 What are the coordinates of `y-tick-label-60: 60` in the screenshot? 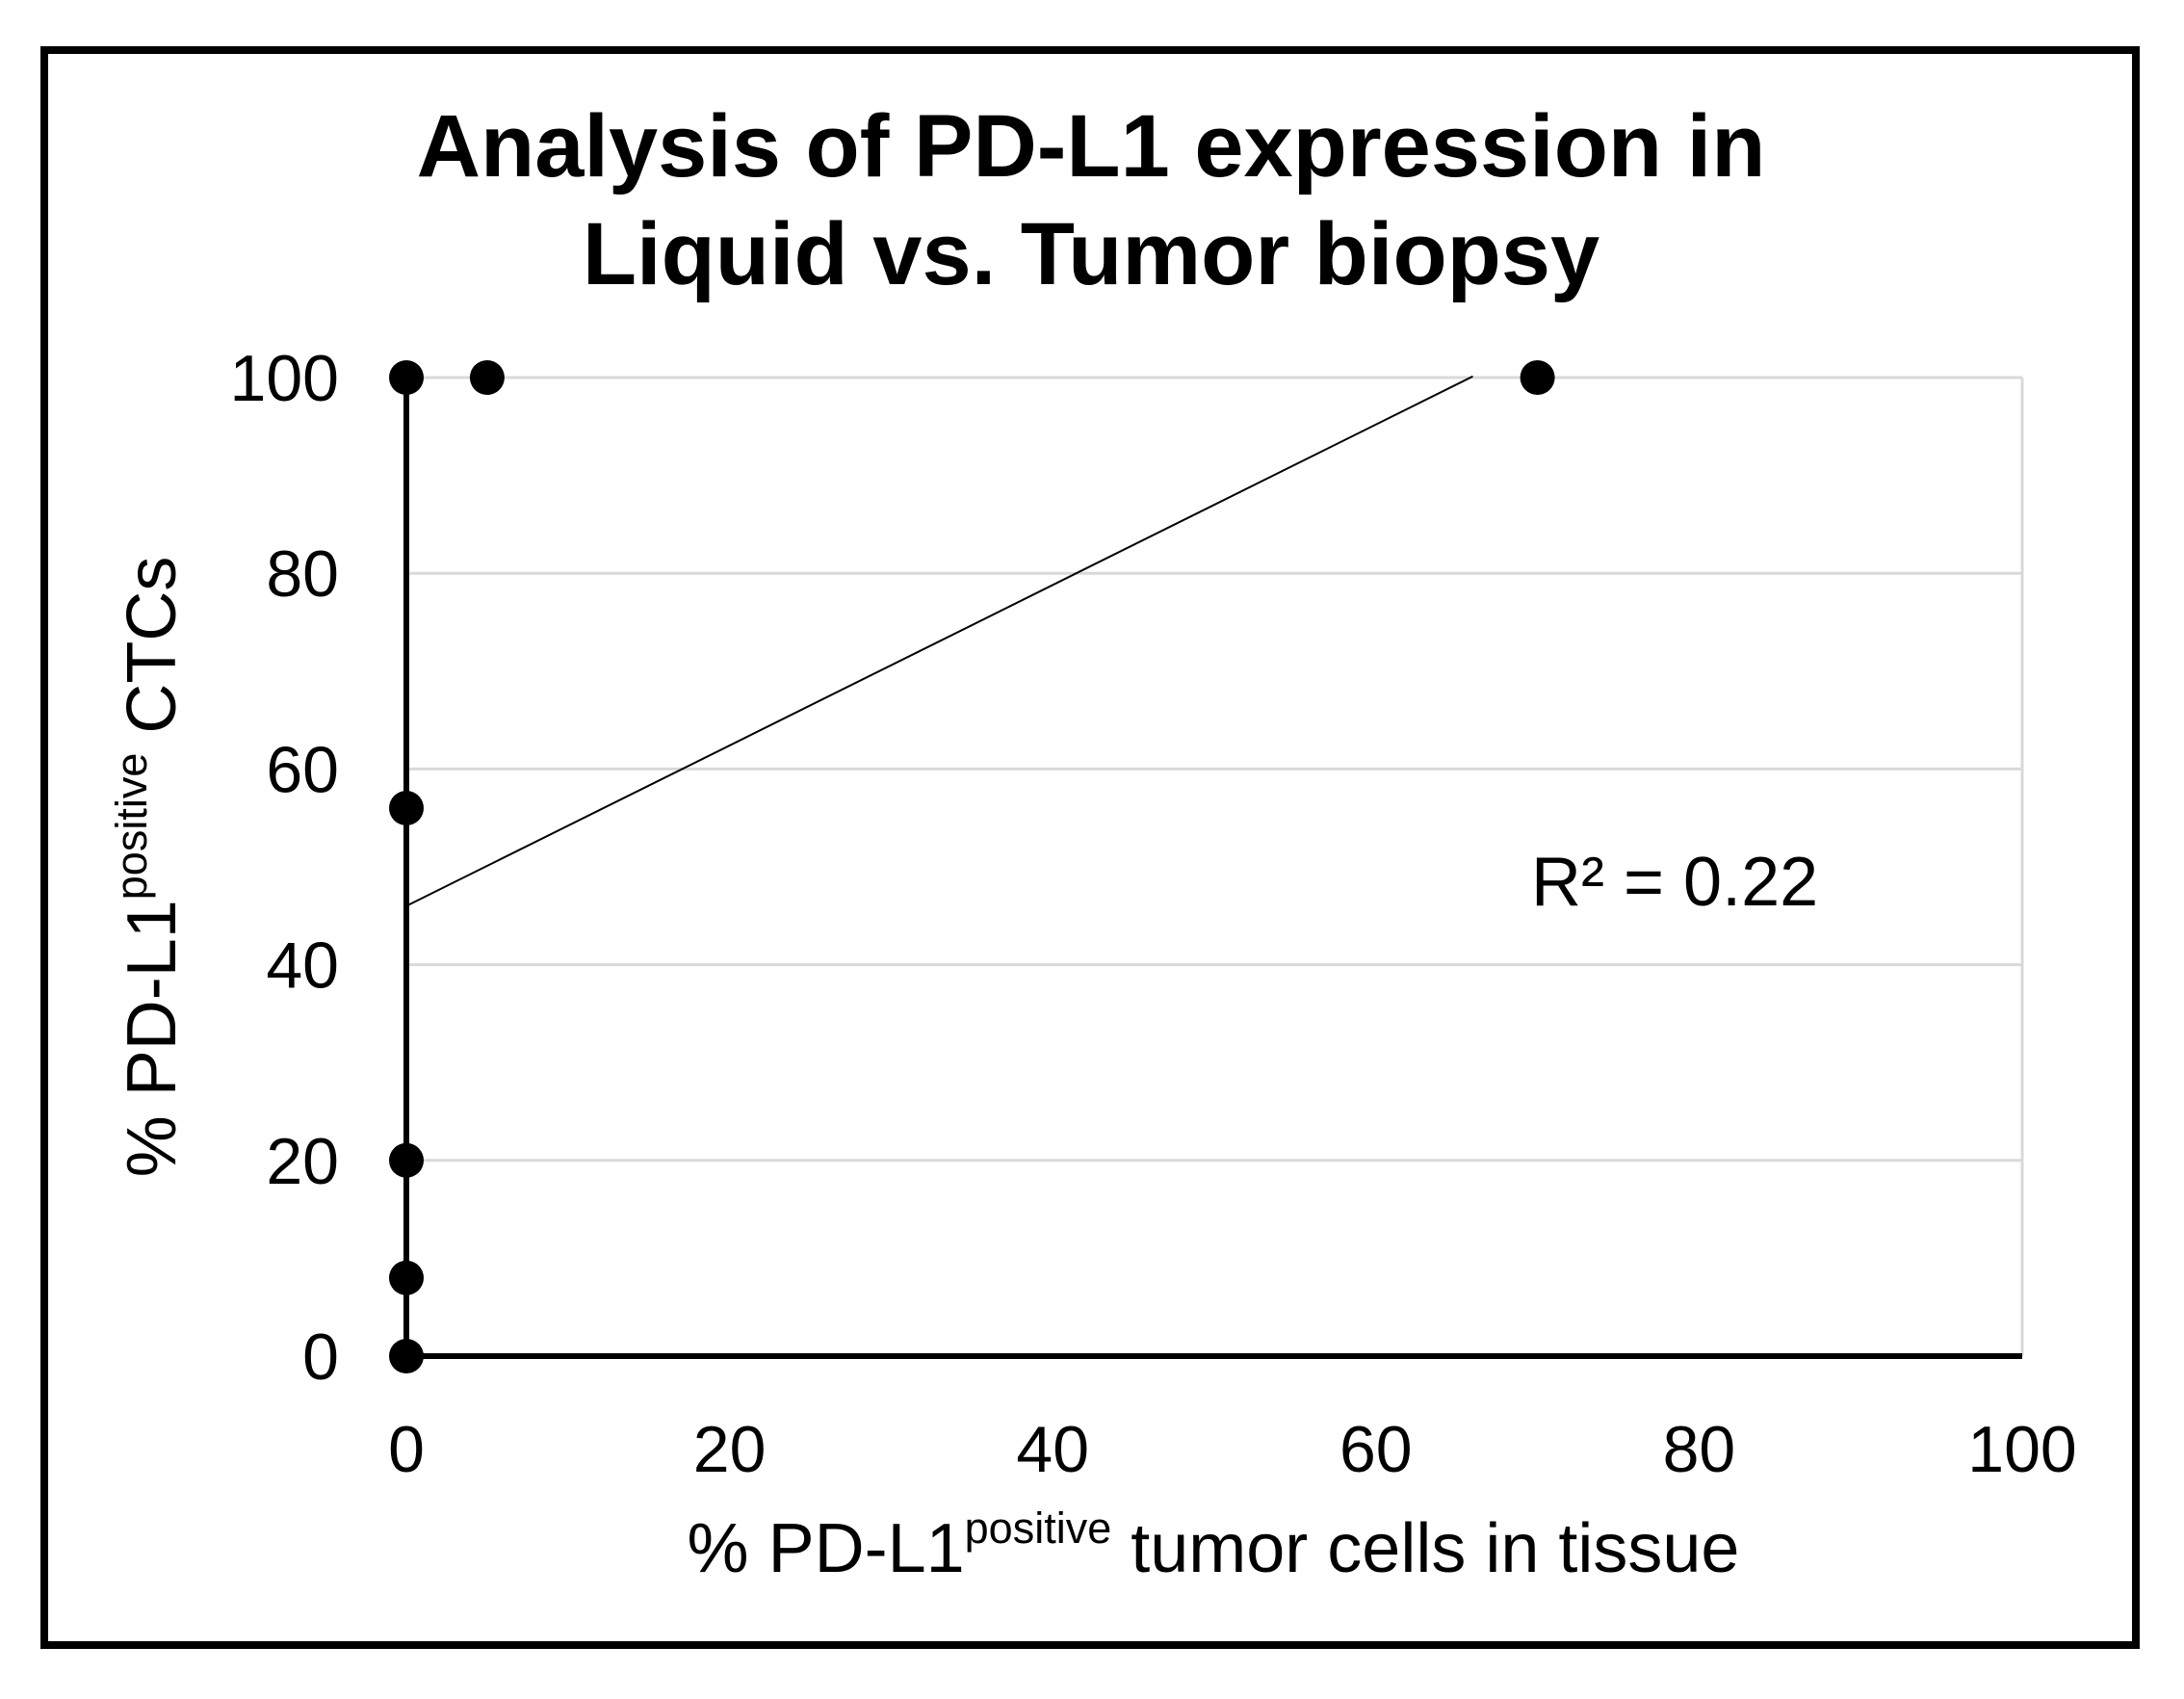 It's located at (302, 769).